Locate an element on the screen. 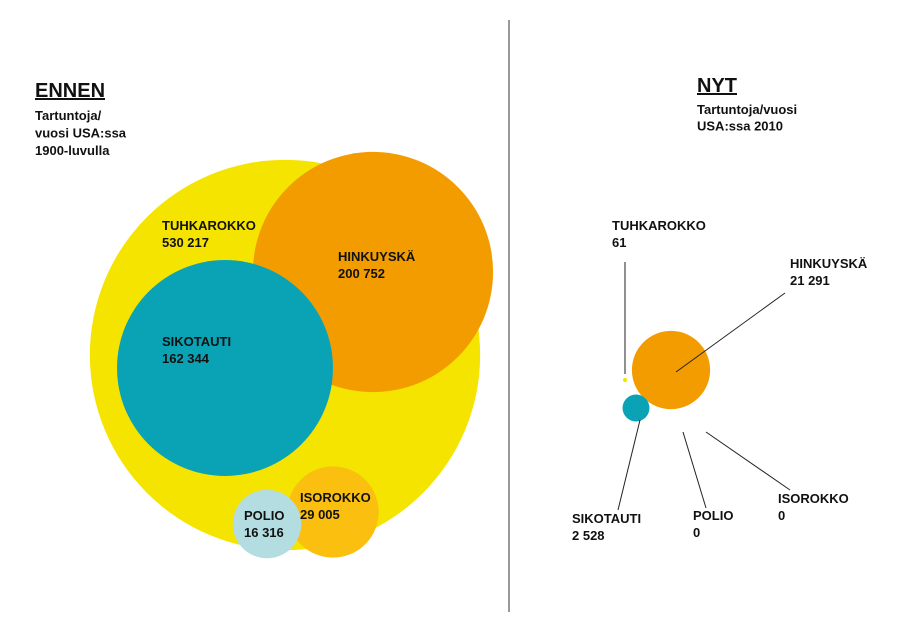 This screenshot has height=629, width=920. panel-subtitle: 1900-luvulla is located at coordinates (72, 150).